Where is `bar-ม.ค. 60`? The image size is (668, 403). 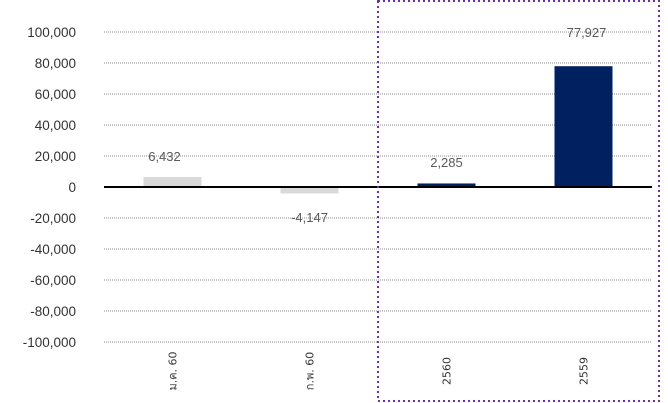 bar-ม.ค. 60 is located at coordinates (172, 182).